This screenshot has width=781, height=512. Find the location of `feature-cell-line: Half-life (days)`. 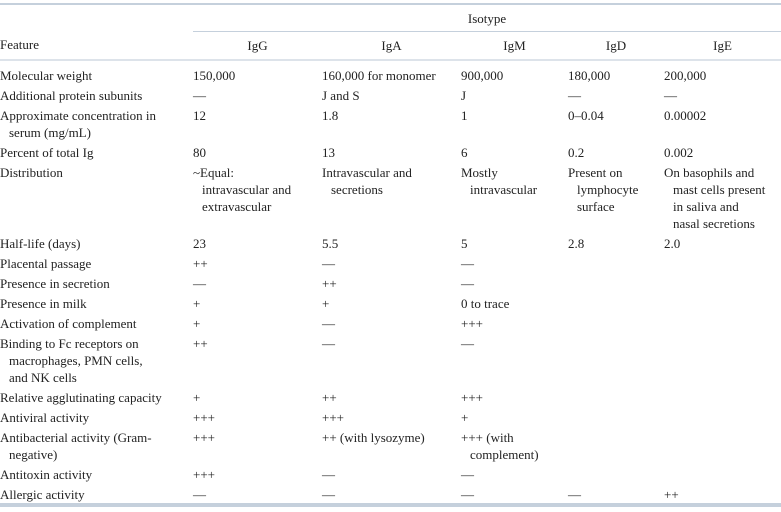

feature-cell-line: Half-life (days) is located at coordinates (40, 243).